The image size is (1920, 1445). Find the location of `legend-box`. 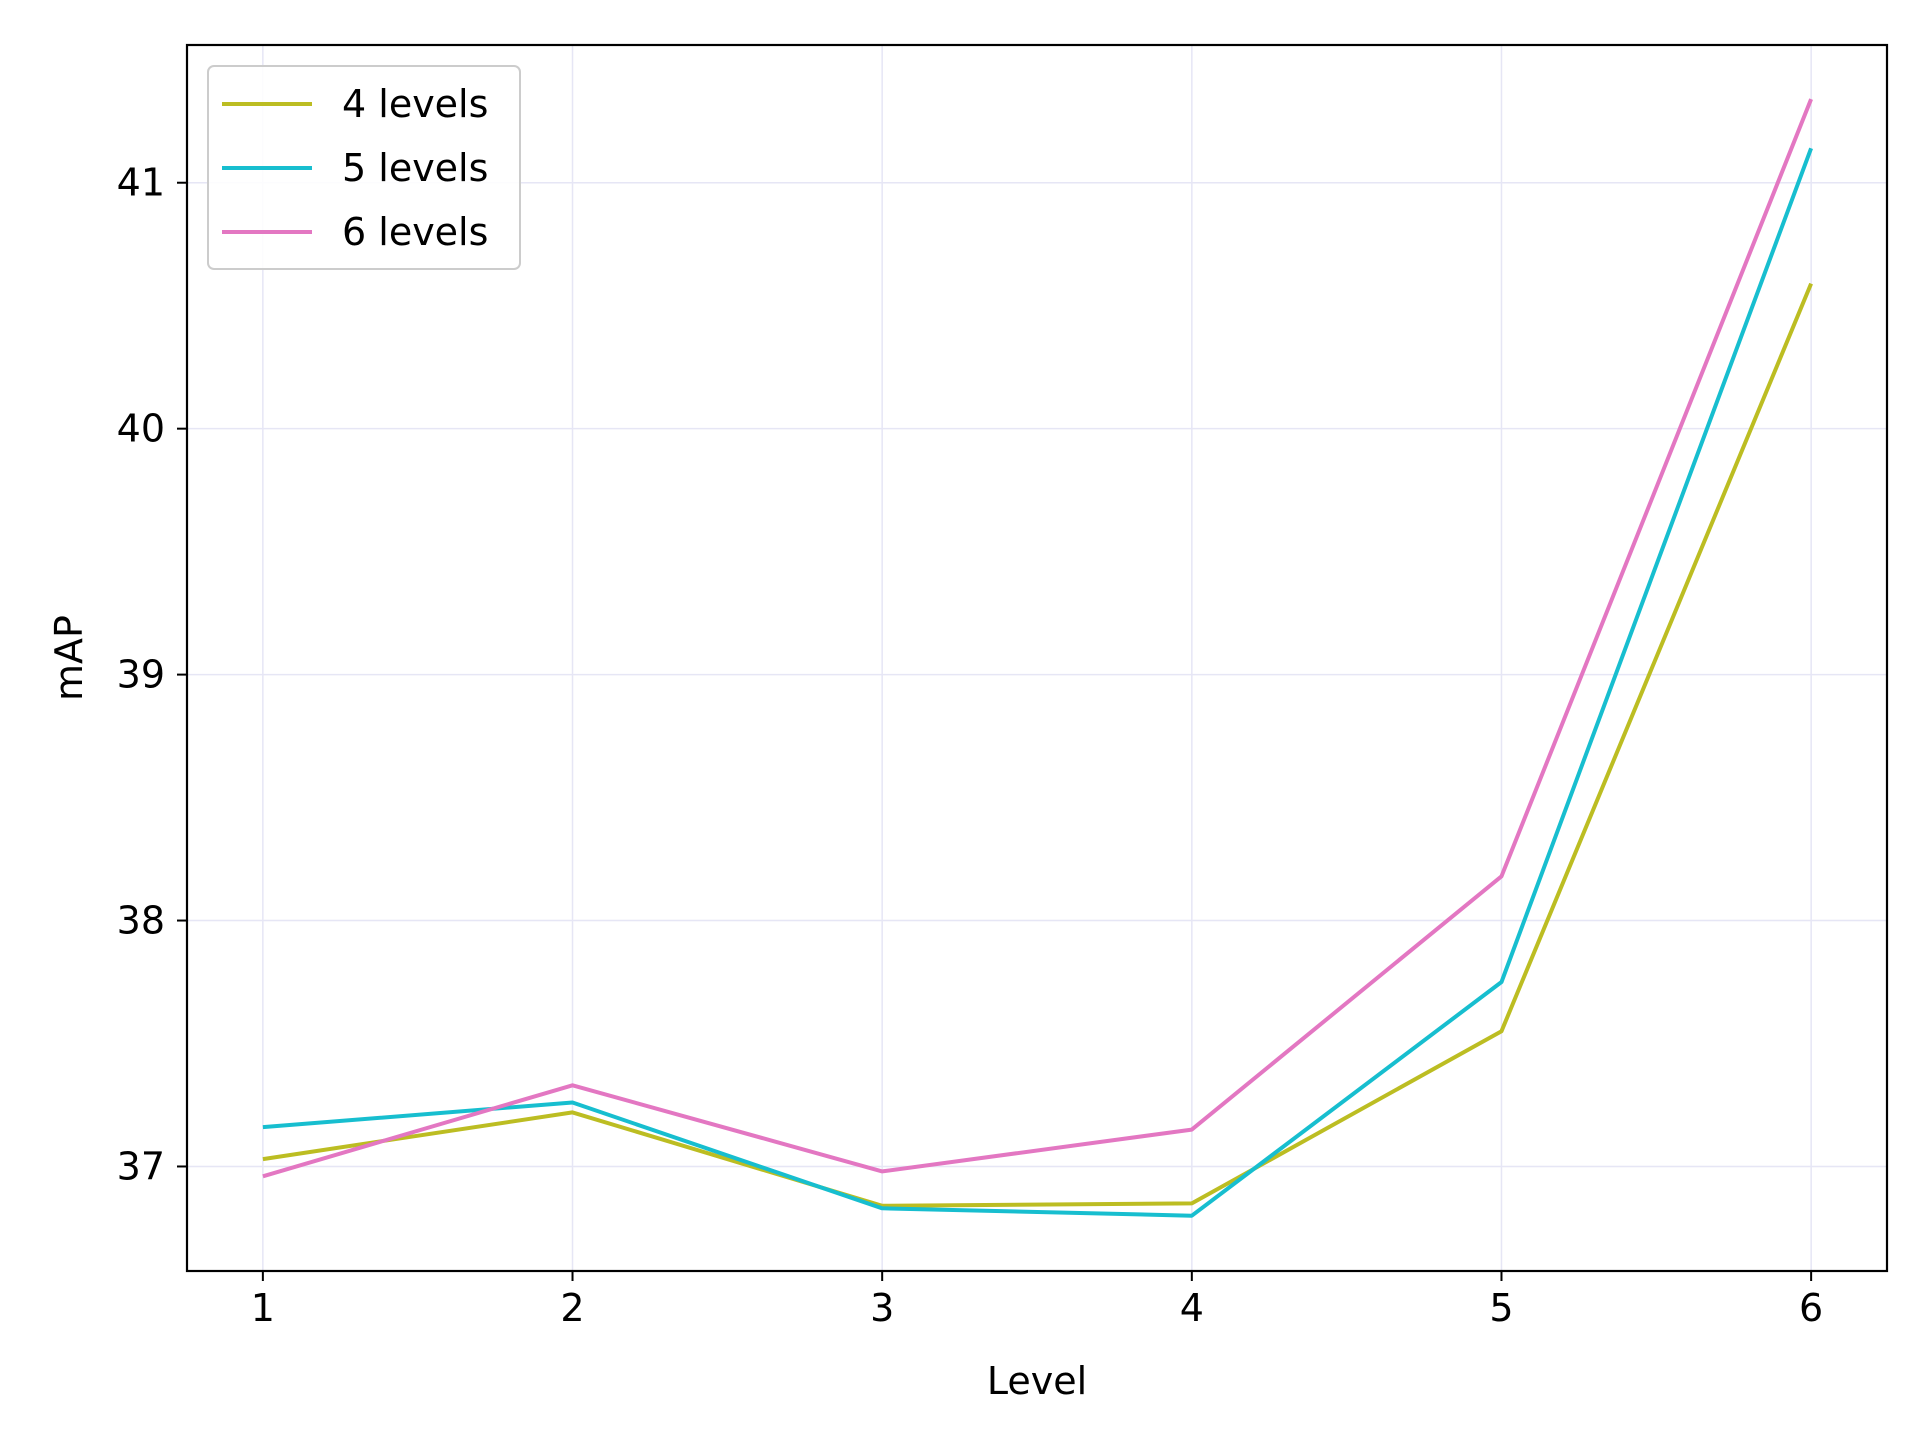

legend-box is located at coordinates (364, 167).